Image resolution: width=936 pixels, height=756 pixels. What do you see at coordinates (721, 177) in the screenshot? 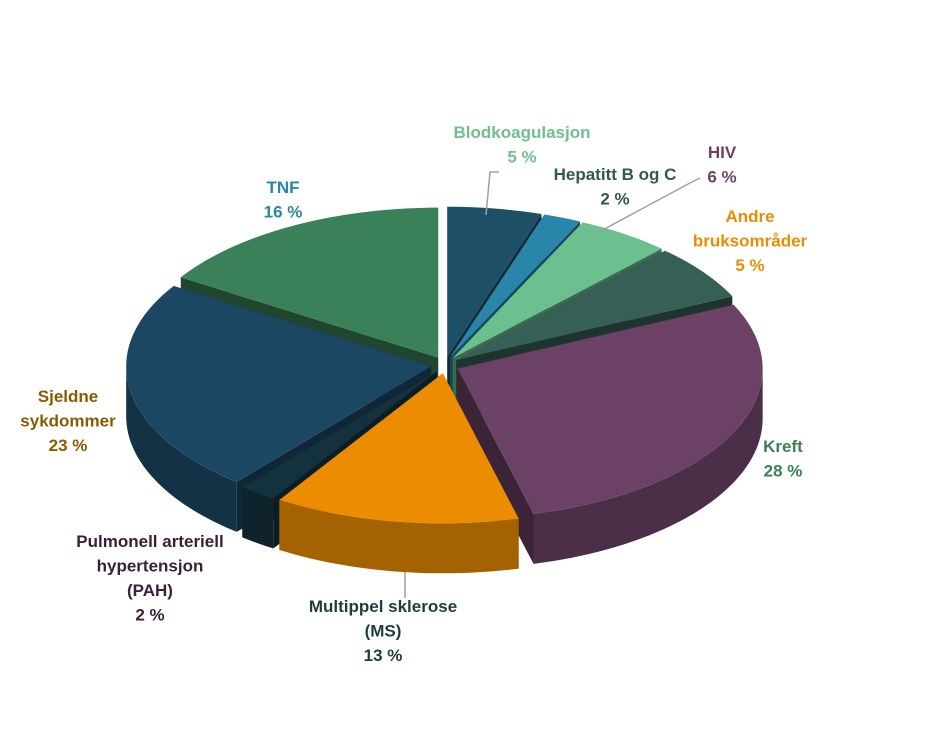
I see `value-label: 6 %` at bounding box center [721, 177].